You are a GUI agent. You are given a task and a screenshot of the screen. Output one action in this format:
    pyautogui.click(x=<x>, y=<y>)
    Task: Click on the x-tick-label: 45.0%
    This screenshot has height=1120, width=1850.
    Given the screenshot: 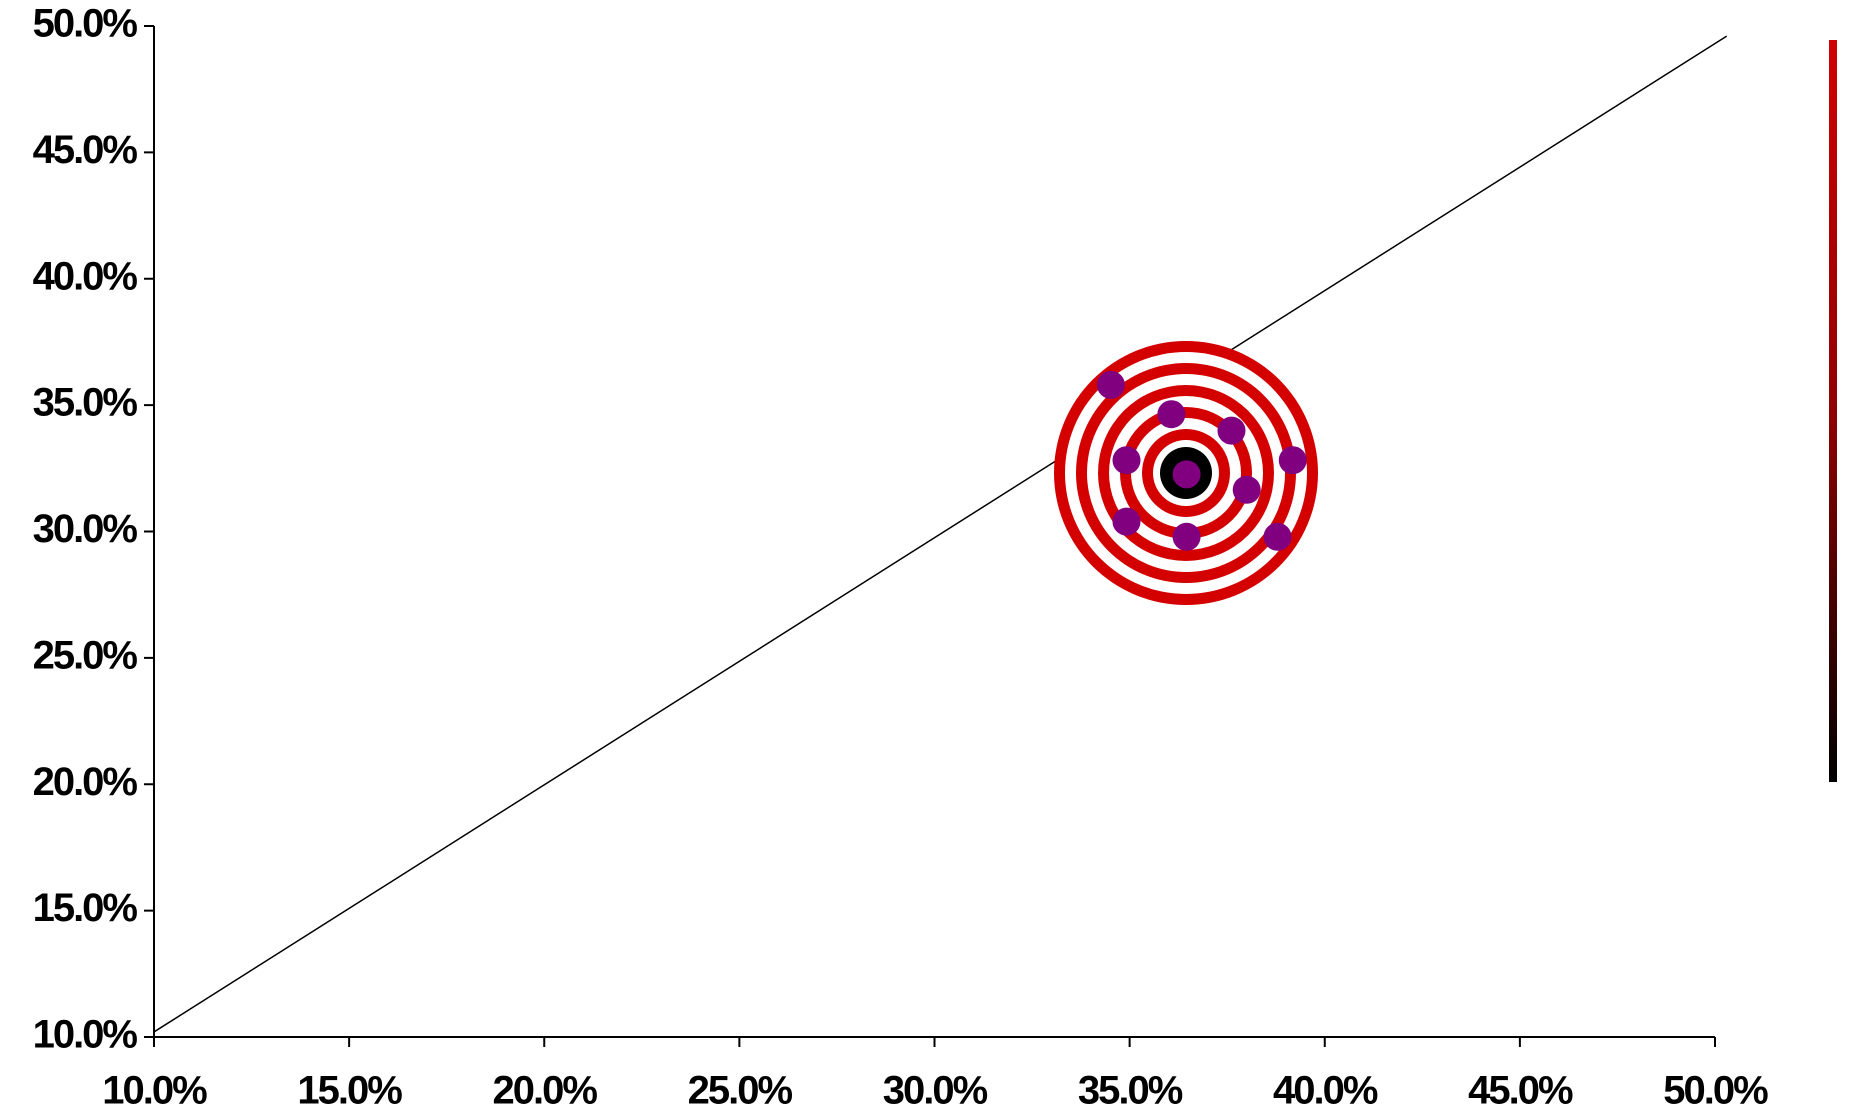 What is the action you would take?
    pyautogui.click(x=1520, y=1091)
    